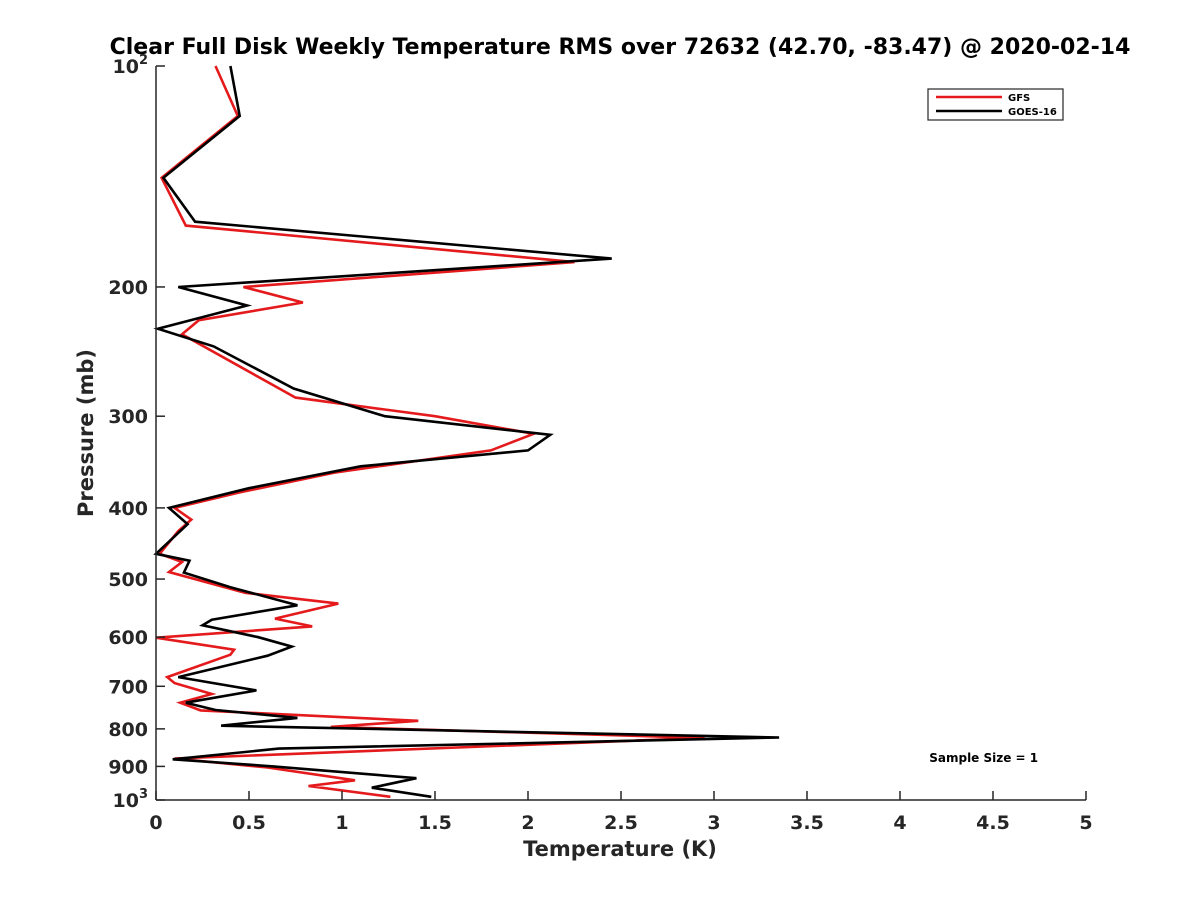 The width and height of the screenshot is (1200, 900). I want to click on legend-label-gfs: GFS, so click(1019, 98).